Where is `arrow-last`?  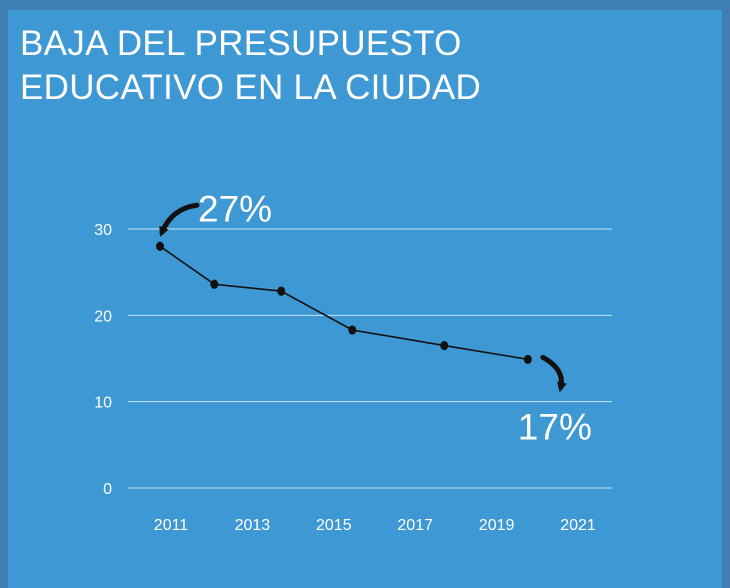 arrow-last is located at coordinates (553, 373).